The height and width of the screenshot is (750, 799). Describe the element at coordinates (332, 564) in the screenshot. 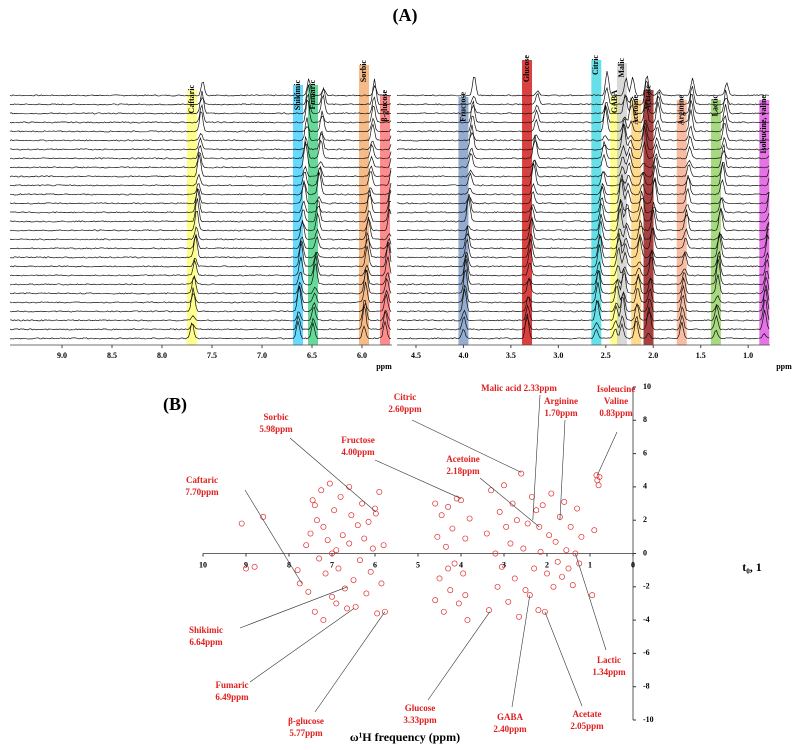

I see `x-tick-label: 7` at that location.